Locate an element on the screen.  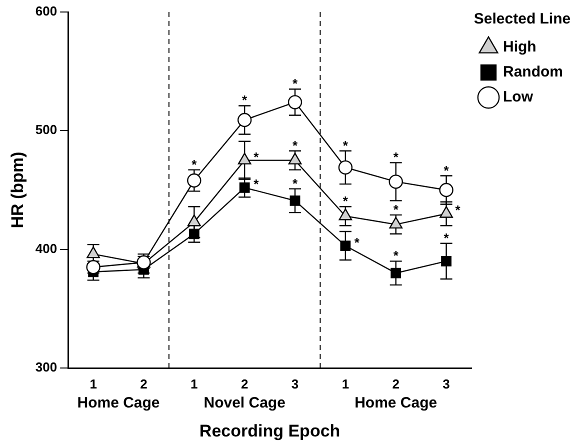
text: Novel Cage is located at coordinates (245, 403).